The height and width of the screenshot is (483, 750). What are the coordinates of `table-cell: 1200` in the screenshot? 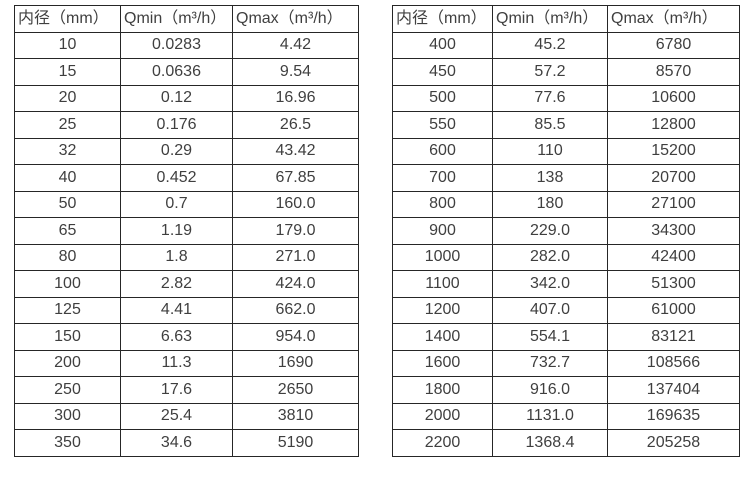 It's located at (442, 310).